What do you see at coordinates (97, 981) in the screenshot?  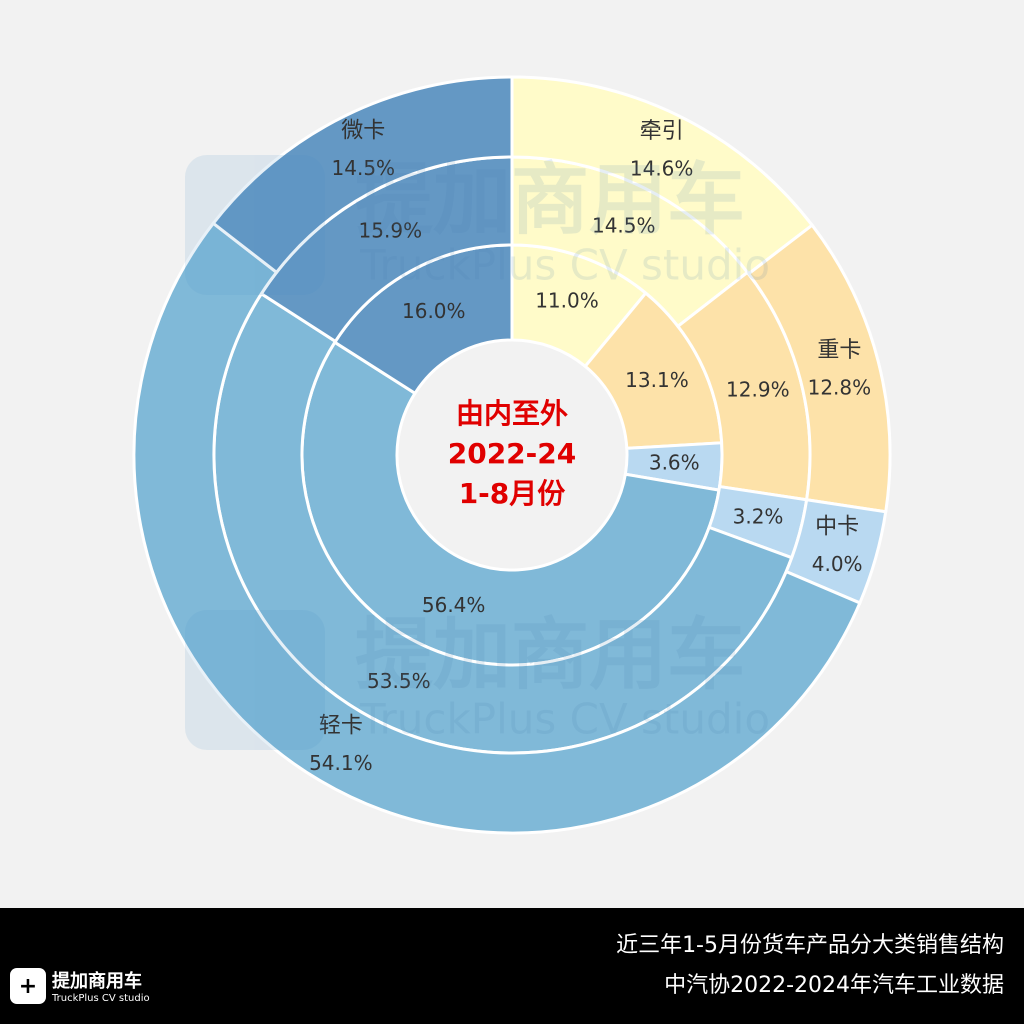 I see `logo-name: 提加商用车` at bounding box center [97, 981].